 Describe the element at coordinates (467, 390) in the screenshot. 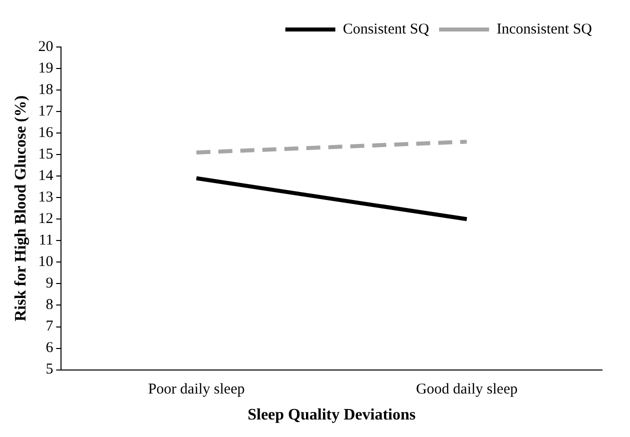

I see `x-tick-label: Good daily sleep` at that location.